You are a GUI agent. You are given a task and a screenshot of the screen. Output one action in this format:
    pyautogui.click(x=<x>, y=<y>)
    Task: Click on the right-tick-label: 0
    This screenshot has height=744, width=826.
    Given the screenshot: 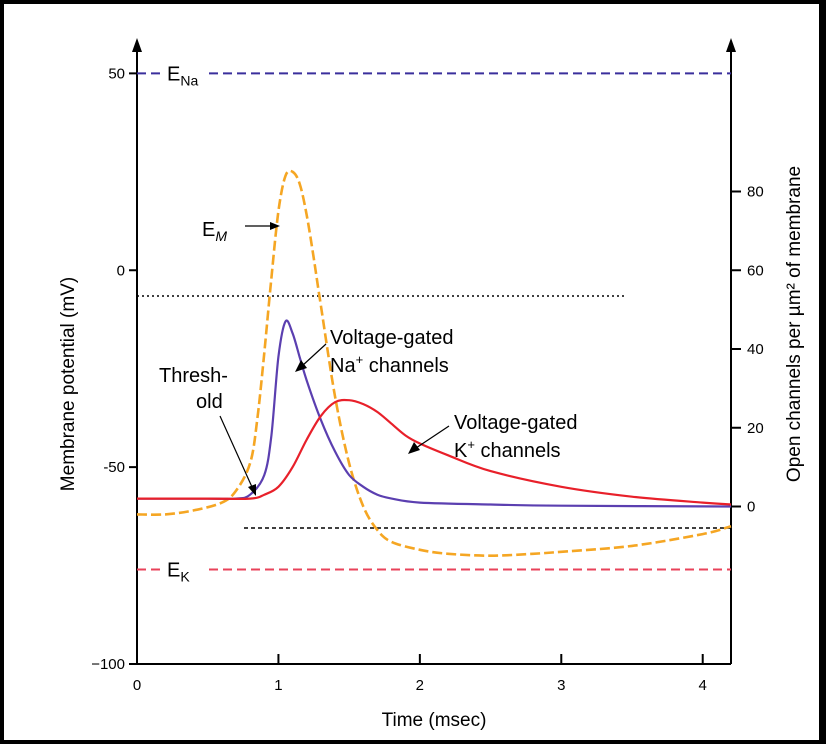 What is the action you would take?
    pyautogui.click(x=751, y=507)
    